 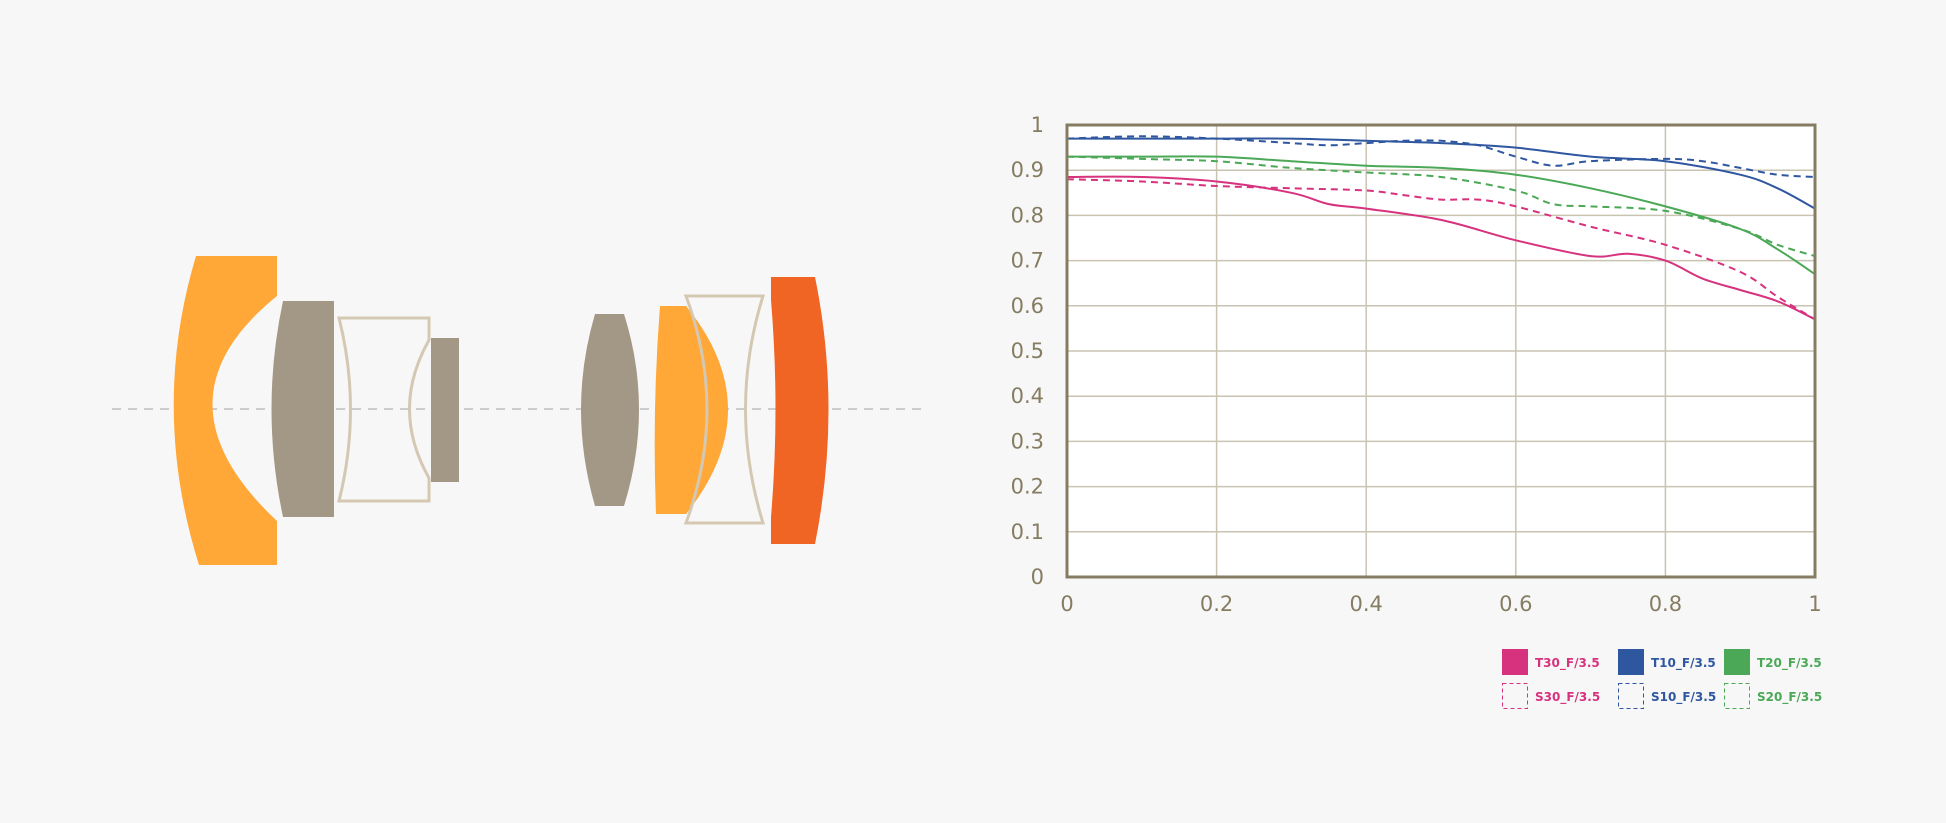 I want to click on y-tick-label: 0.6, so click(x=1027, y=306).